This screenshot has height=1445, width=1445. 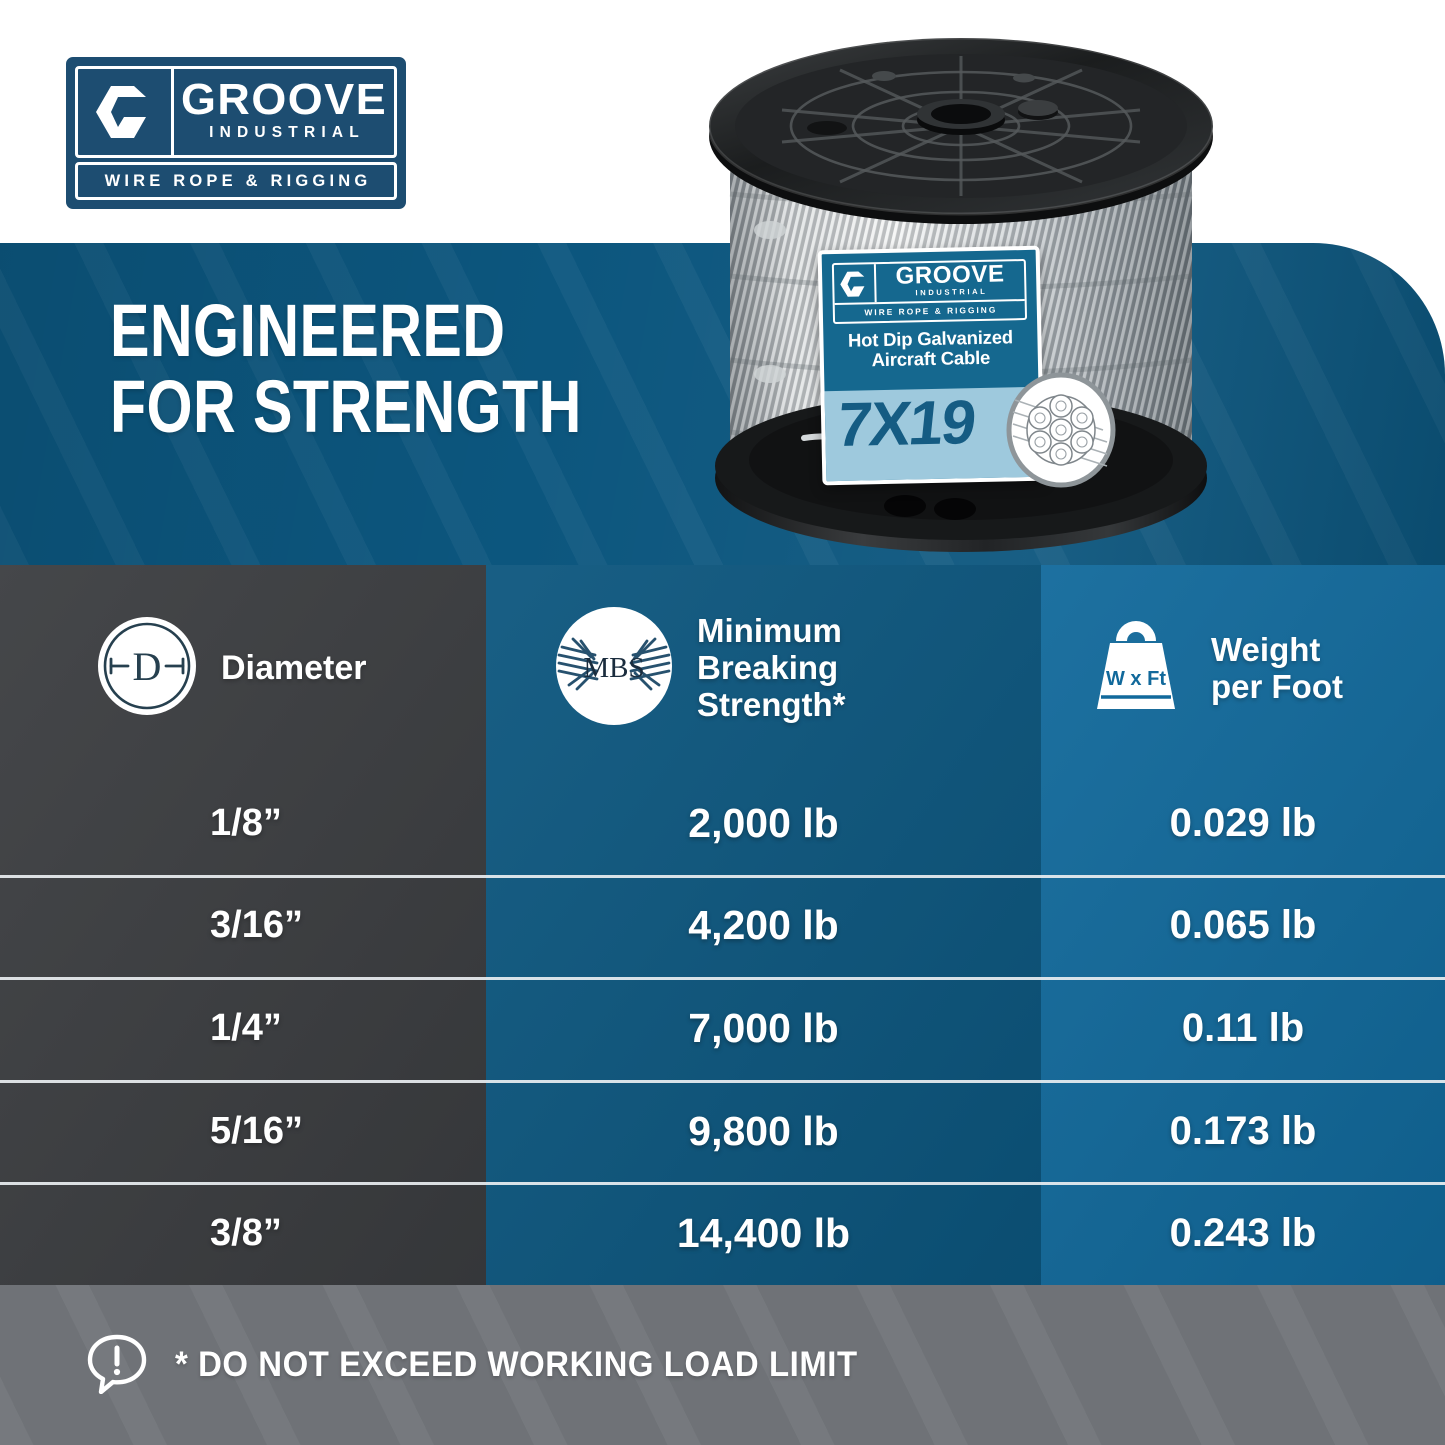 I want to click on construction-value: 7X19, so click(x=905, y=424).